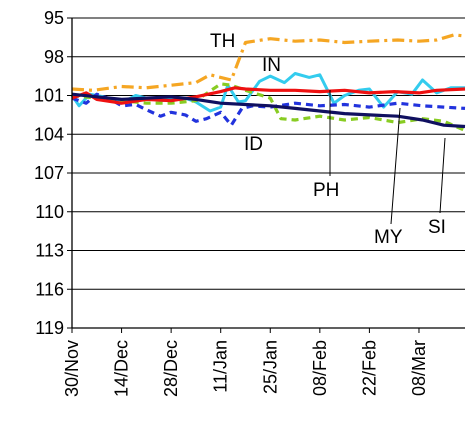  What do you see at coordinates (72, 368) in the screenshot?
I see `x-tick-label-0: 30/Nov` at bounding box center [72, 368].